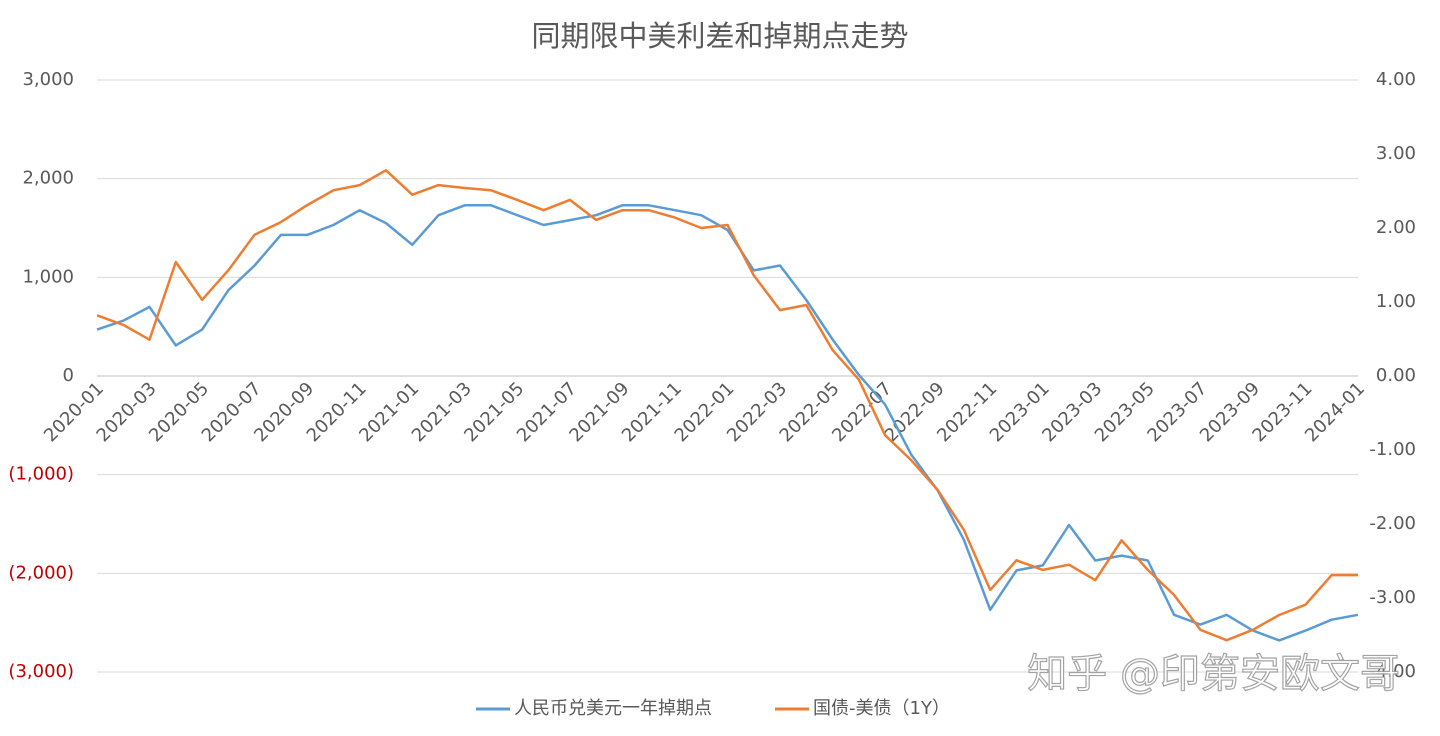  I want to click on y-tick-label: (1,000), so click(41, 474).